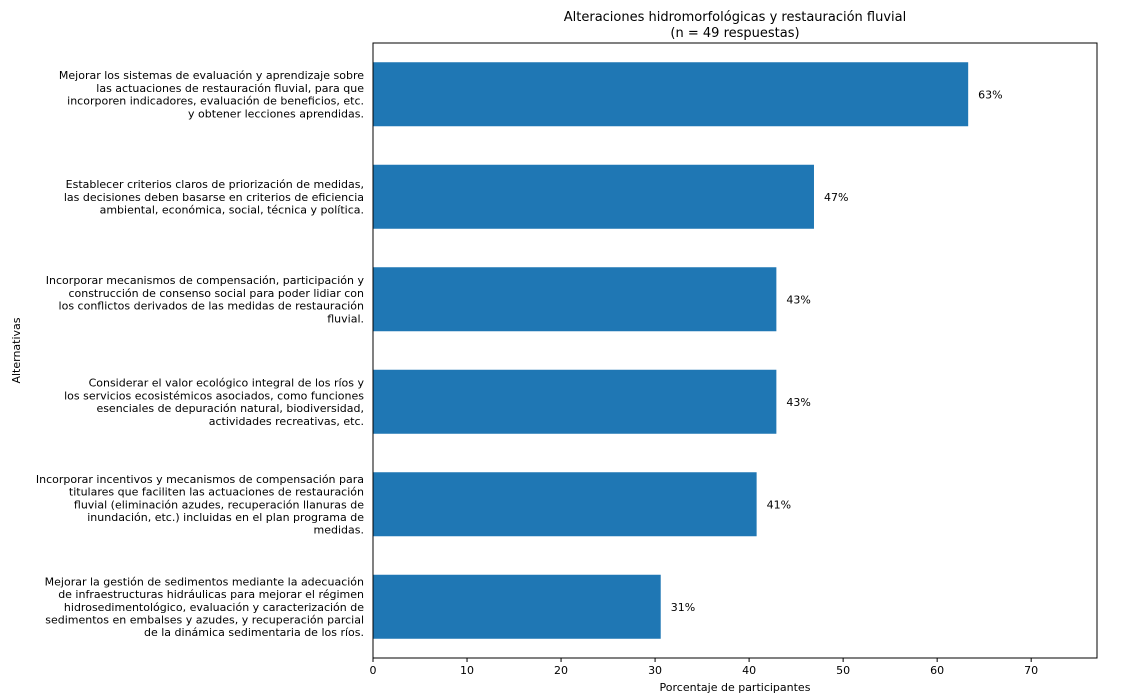  I want to click on x-tick-label-10: 10, so click(467, 670).